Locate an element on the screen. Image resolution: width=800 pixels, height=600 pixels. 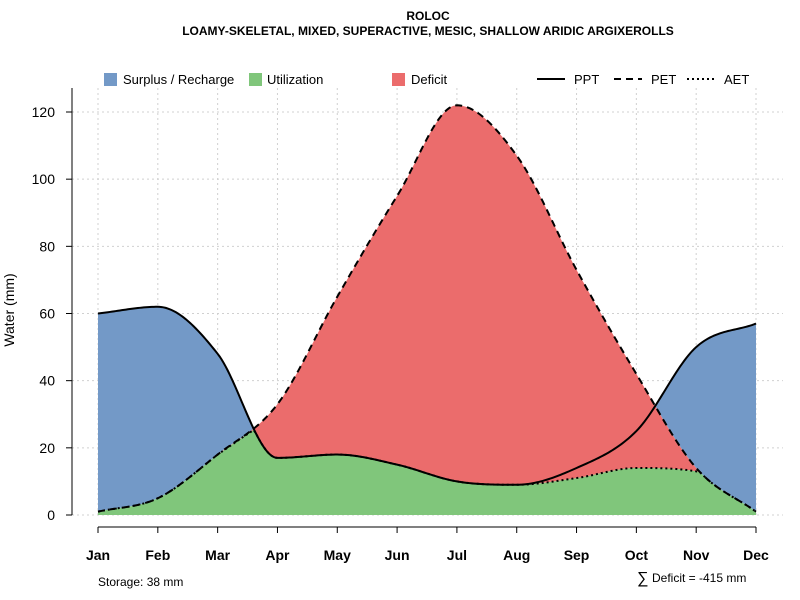
legend-label-surplus: Surplus / Recharge is located at coordinates (178, 79).